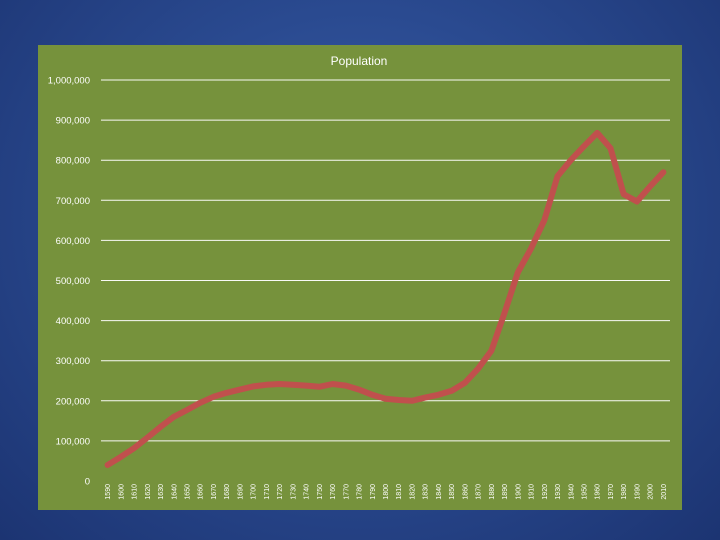  Describe the element at coordinates (280, 492) in the screenshot. I see `x-tick-label: 1720` at that location.